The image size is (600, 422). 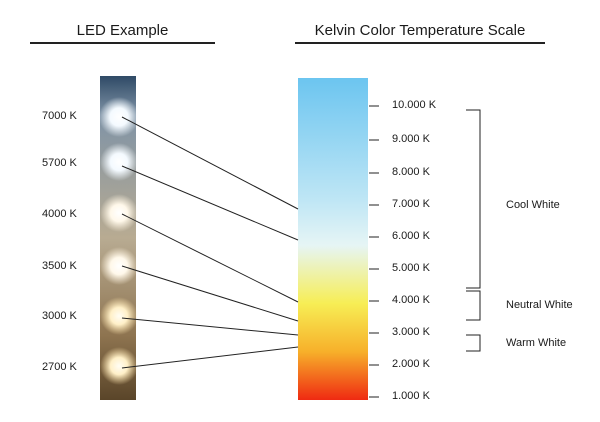 What do you see at coordinates (411, 172) in the screenshot?
I see `scale-label-8000: 8.000 K` at bounding box center [411, 172].